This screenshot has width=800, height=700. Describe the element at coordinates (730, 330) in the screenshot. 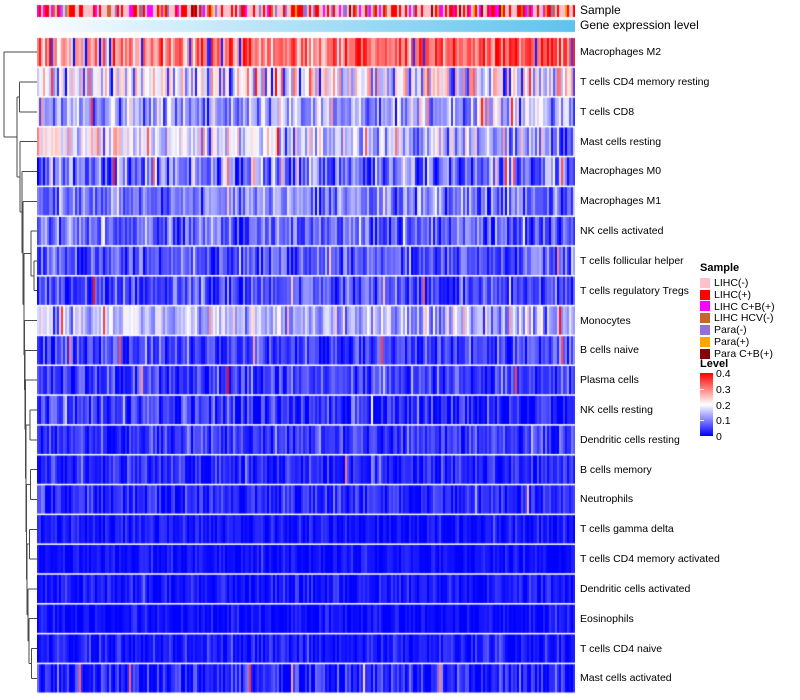

I see `legend-entry-label: Para(-)` at that location.